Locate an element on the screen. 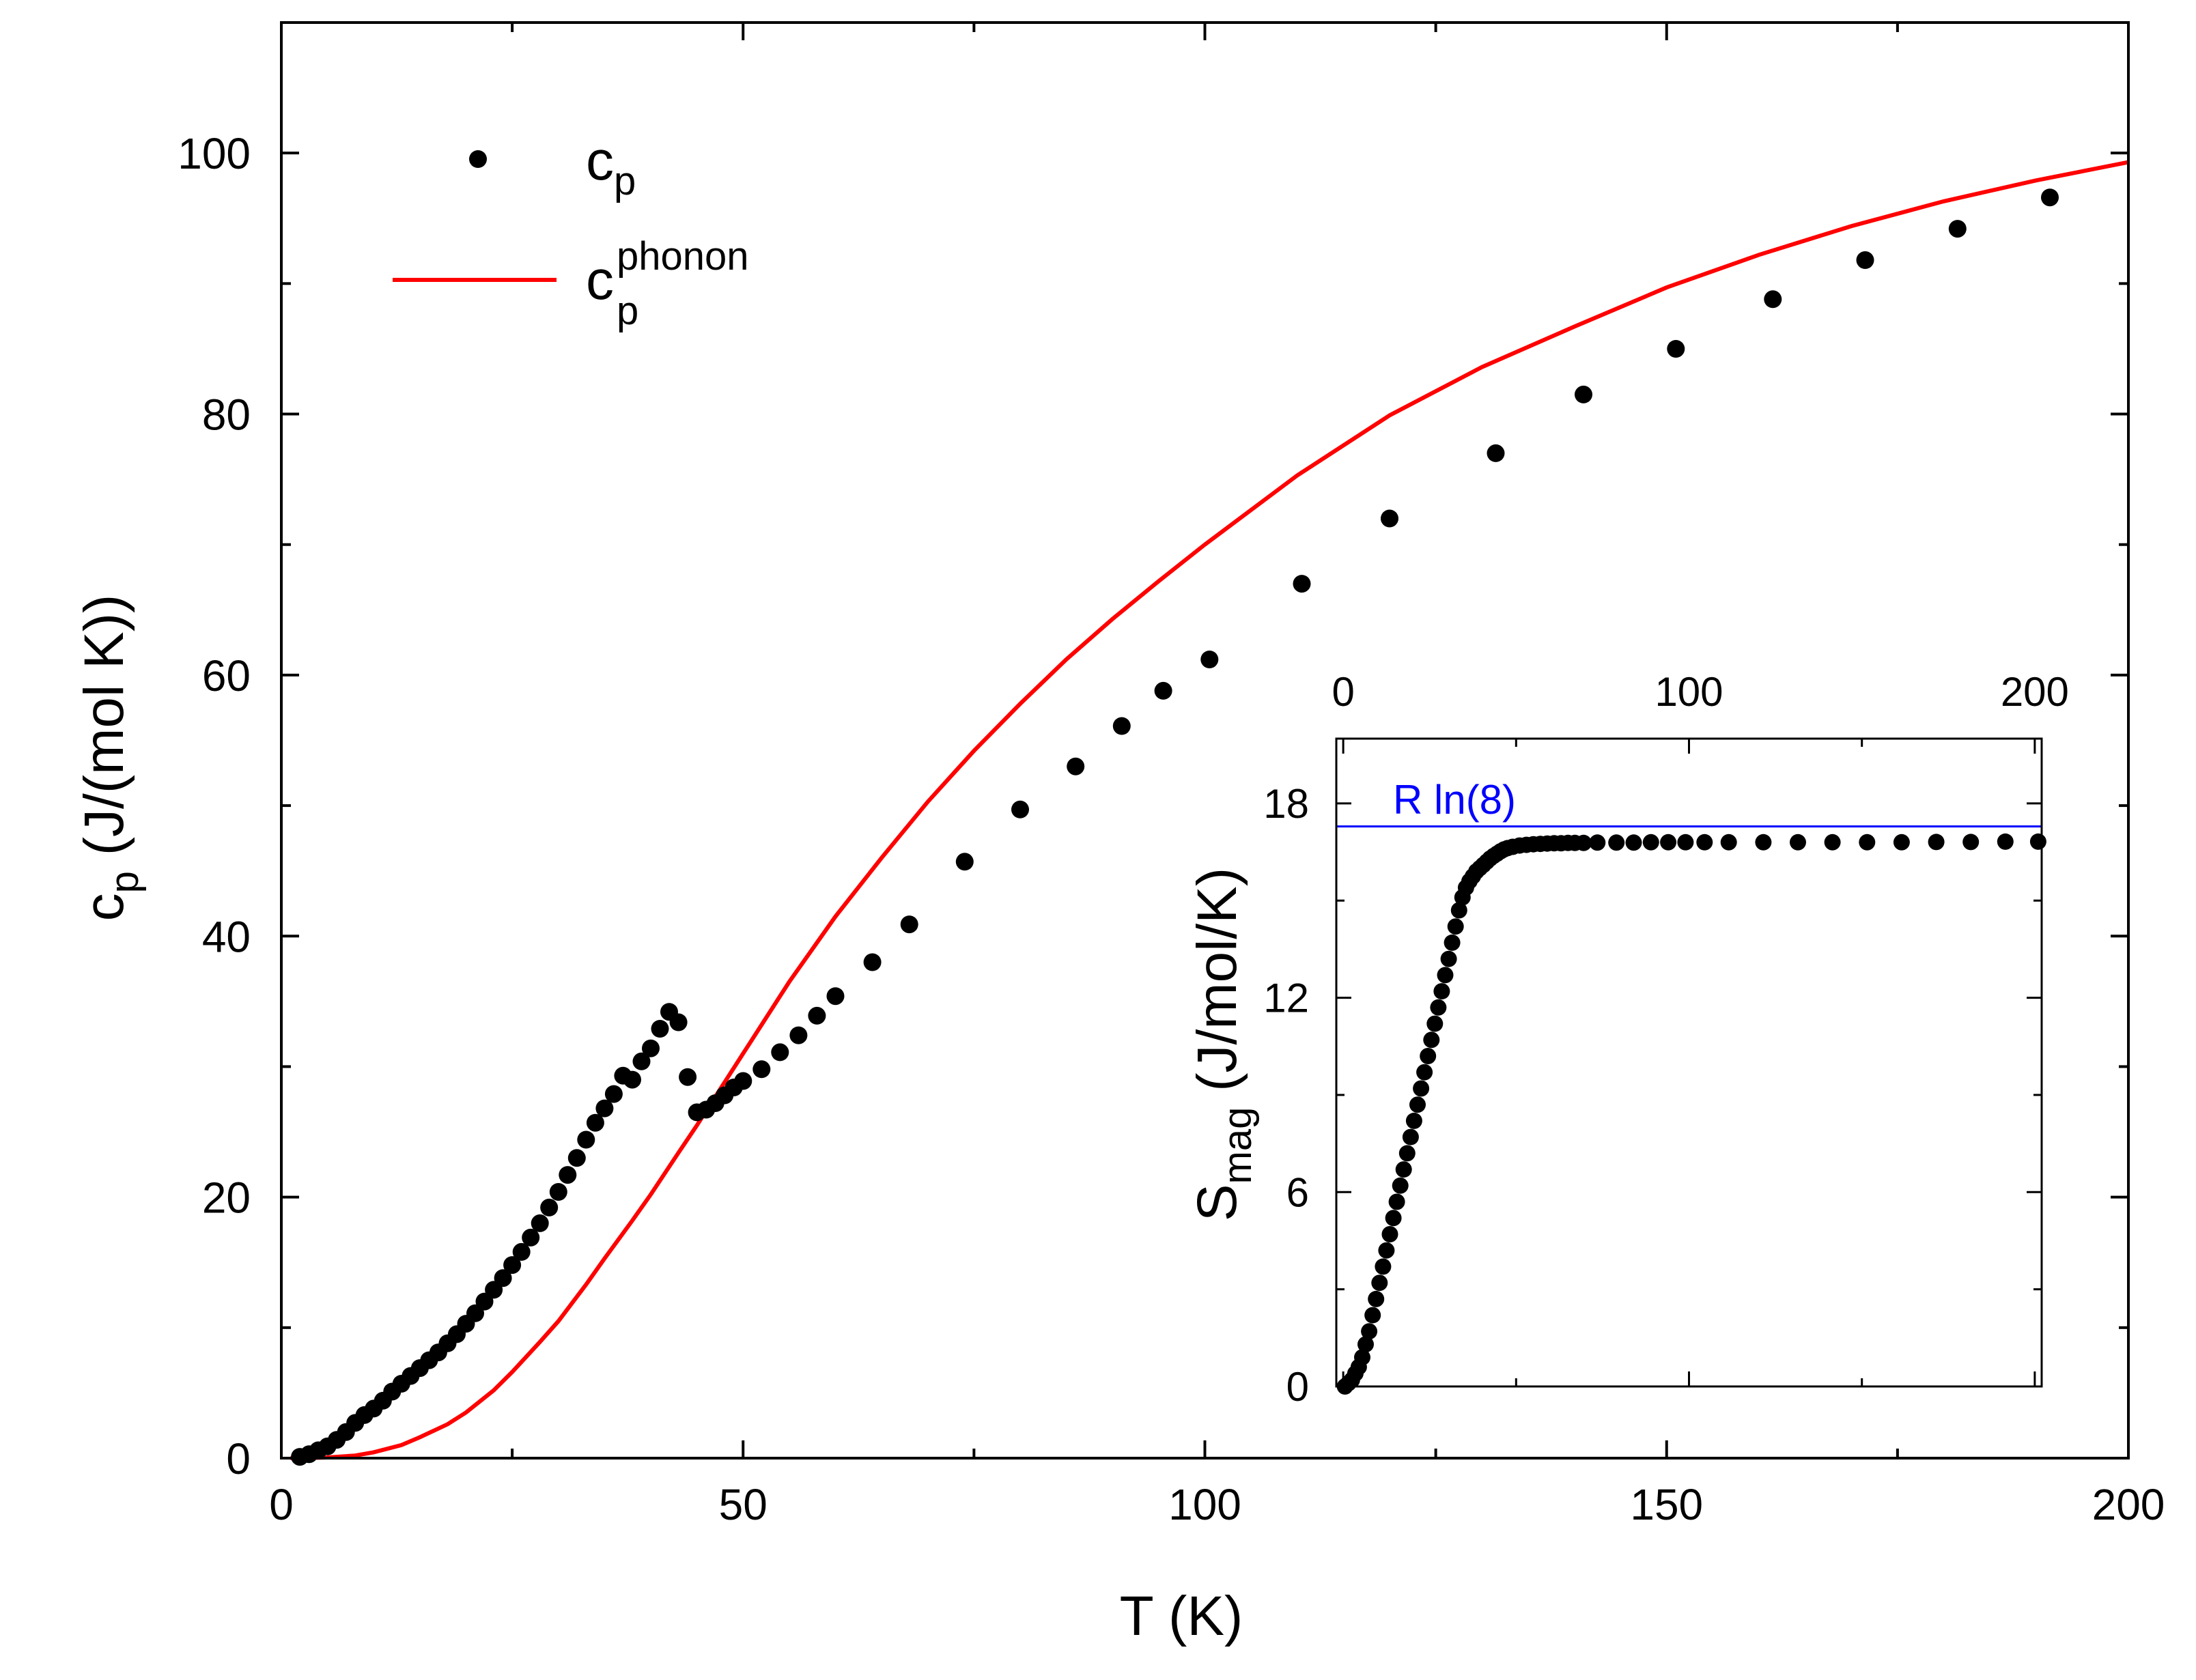 This screenshot has width=2196, height=1680. inset-y-axis-title-main: S is located at coordinates (1217, 1202).